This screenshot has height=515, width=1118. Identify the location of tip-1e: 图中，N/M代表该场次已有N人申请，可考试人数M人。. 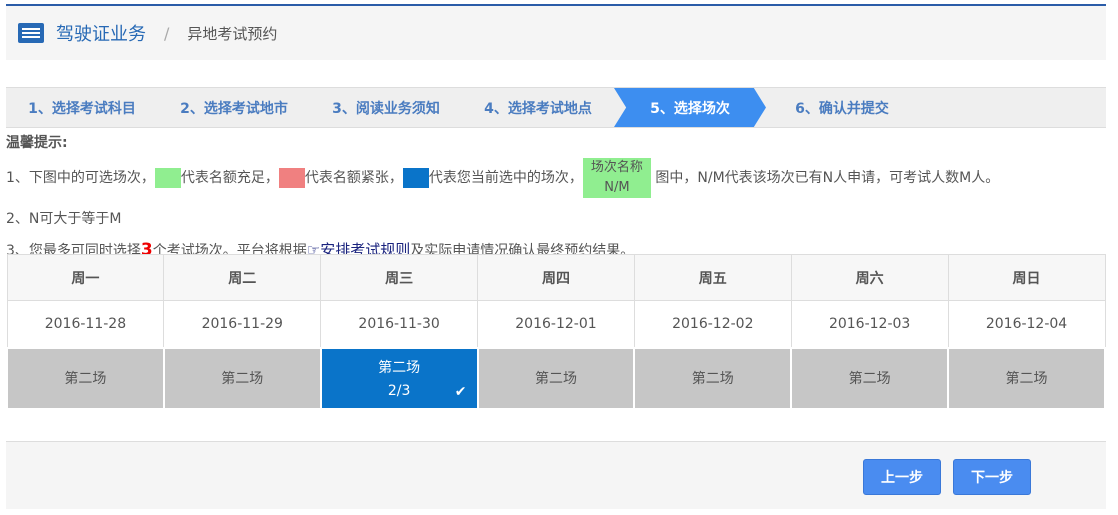
(827, 178).